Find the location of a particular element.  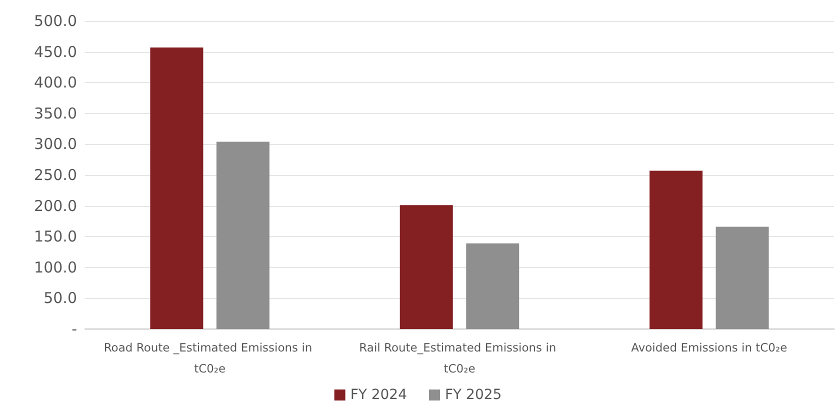

x-tick-label: Avoided Emissions in tC0₂e is located at coordinates (709, 347).